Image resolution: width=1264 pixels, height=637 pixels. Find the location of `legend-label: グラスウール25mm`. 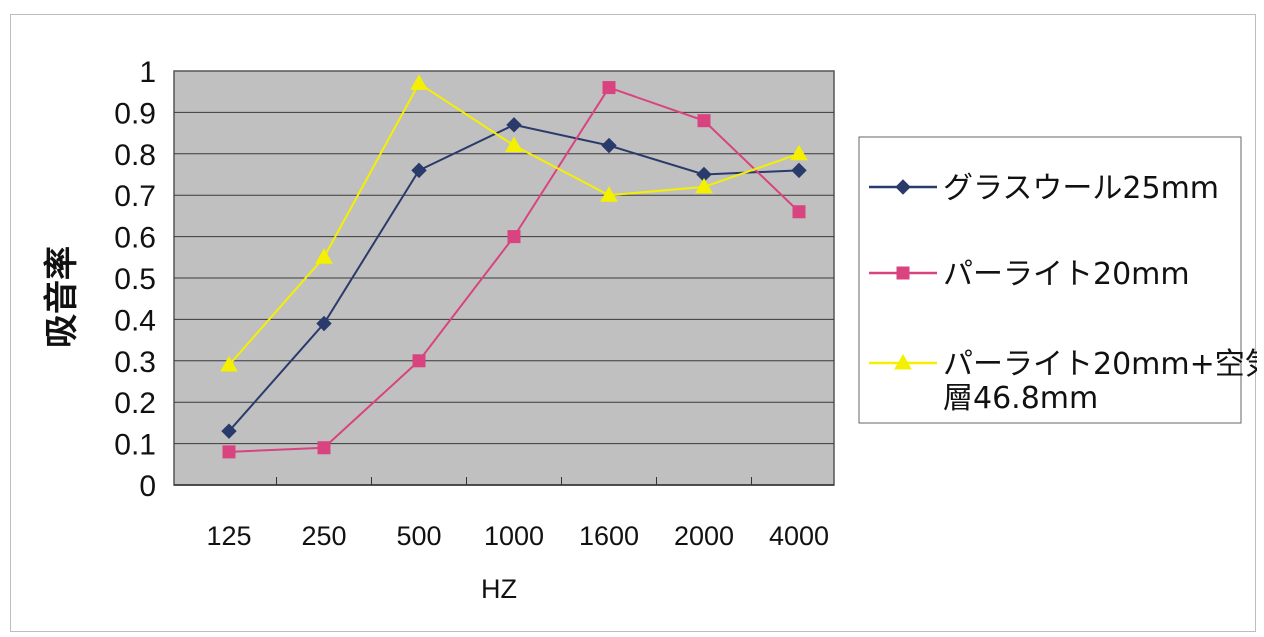

legend-label: グラスウール25mm is located at coordinates (1081, 188).